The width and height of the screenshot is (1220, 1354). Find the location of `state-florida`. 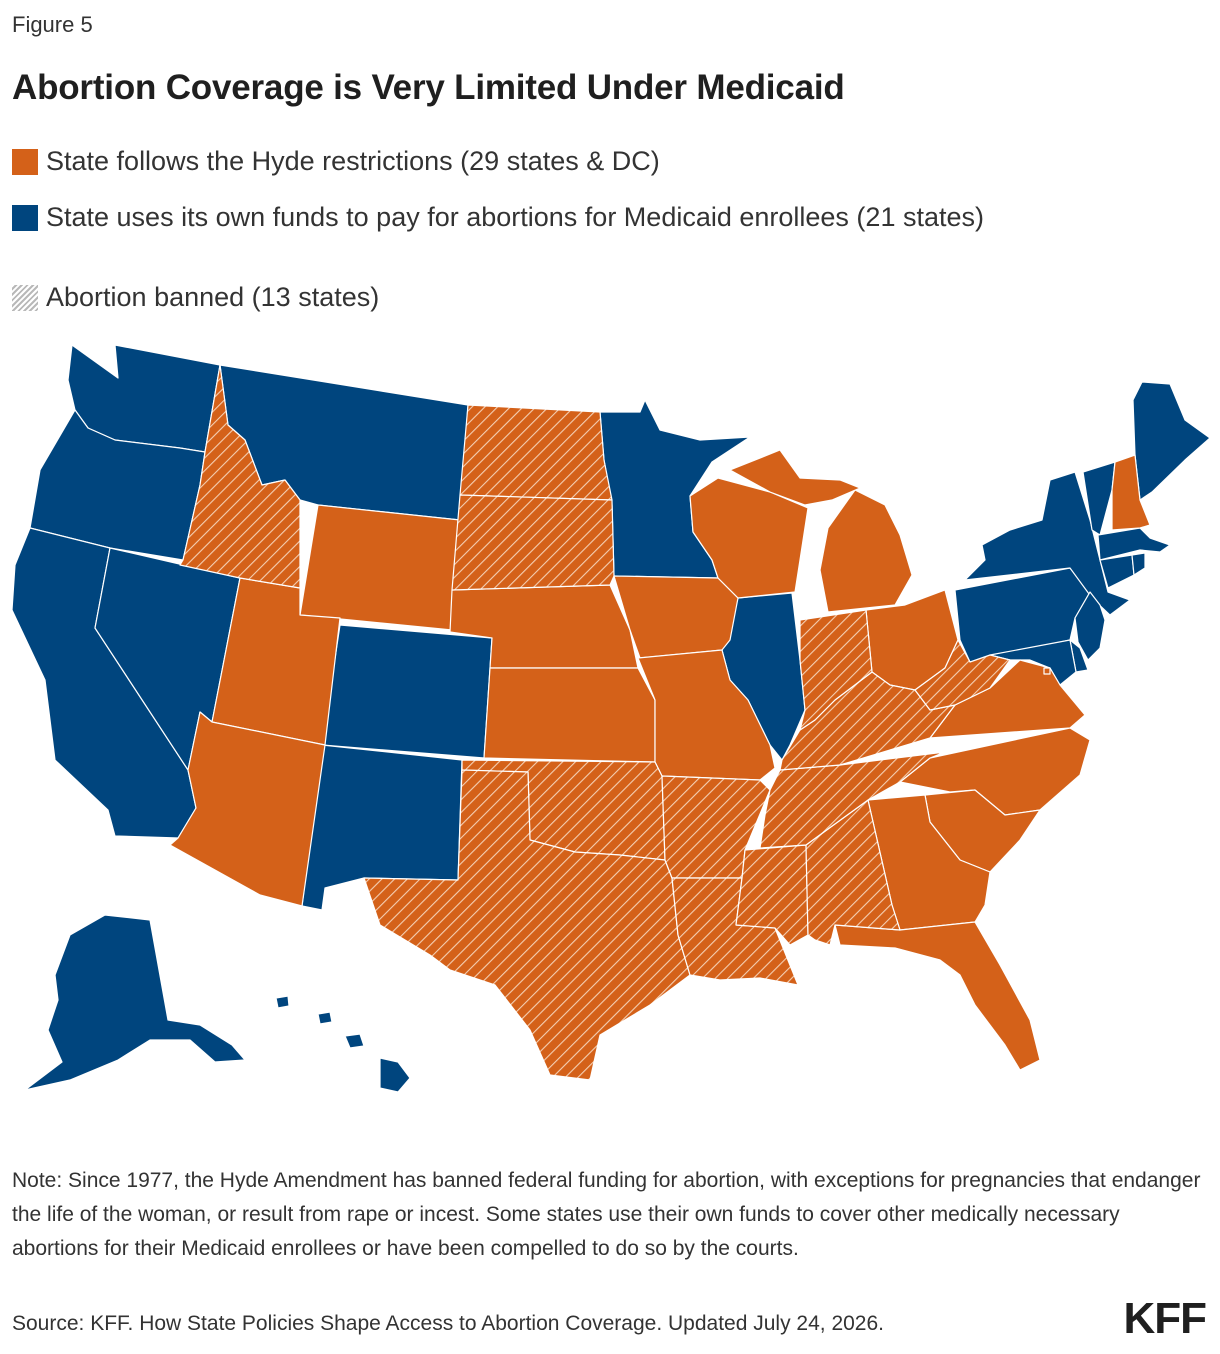

state-florida is located at coordinates (937, 996).